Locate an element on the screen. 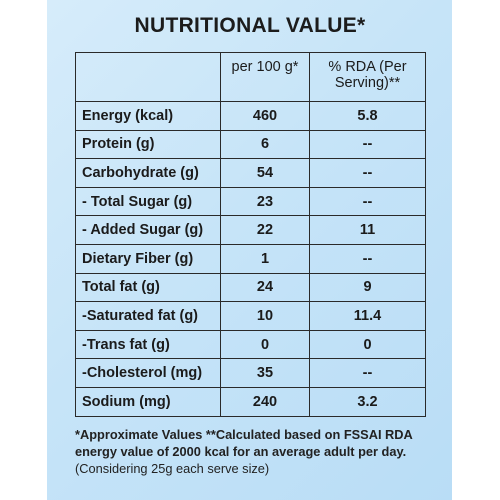  header-nutrient is located at coordinates (148, 77).